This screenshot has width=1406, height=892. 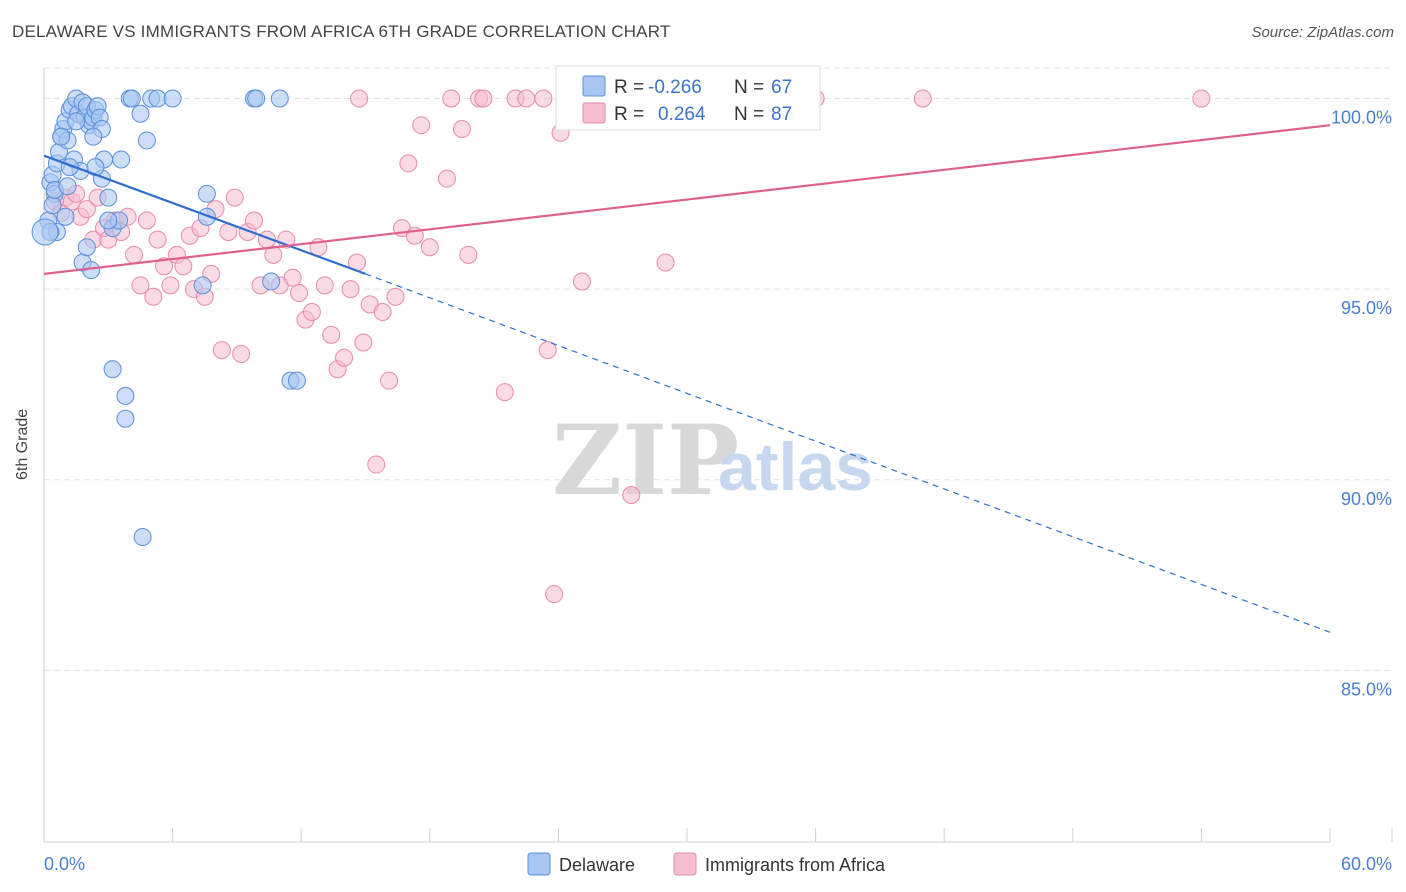 I want to click on bottom-legend-label-africa: Immigrants from Africa, so click(x=795, y=865).